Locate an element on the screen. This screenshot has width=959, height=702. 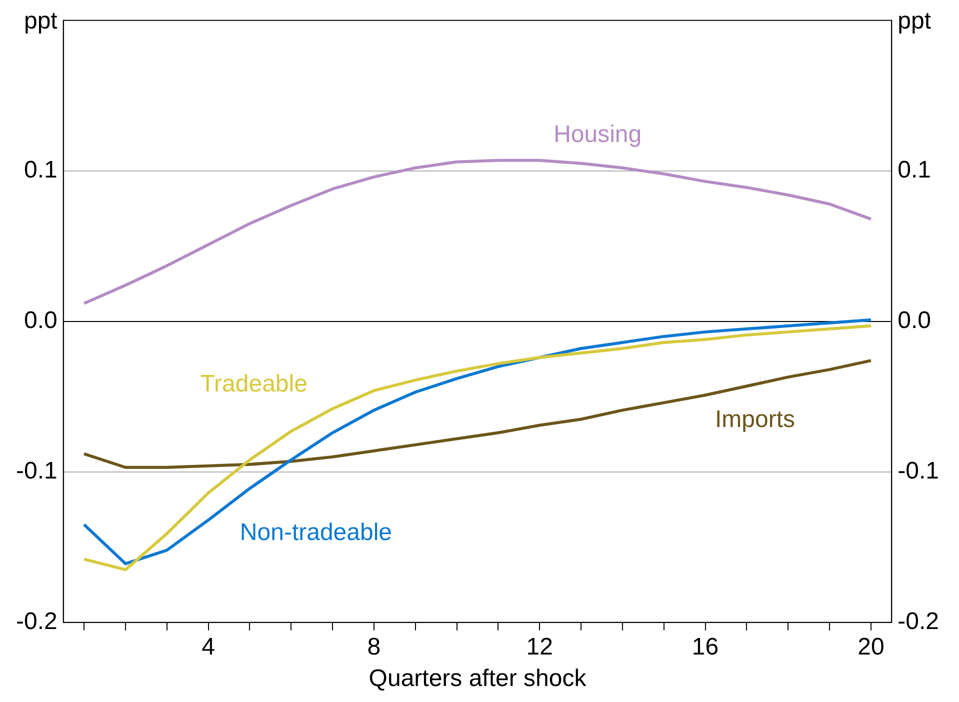
y2-tick-label: 0.1 is located at coordinates (915, 170).